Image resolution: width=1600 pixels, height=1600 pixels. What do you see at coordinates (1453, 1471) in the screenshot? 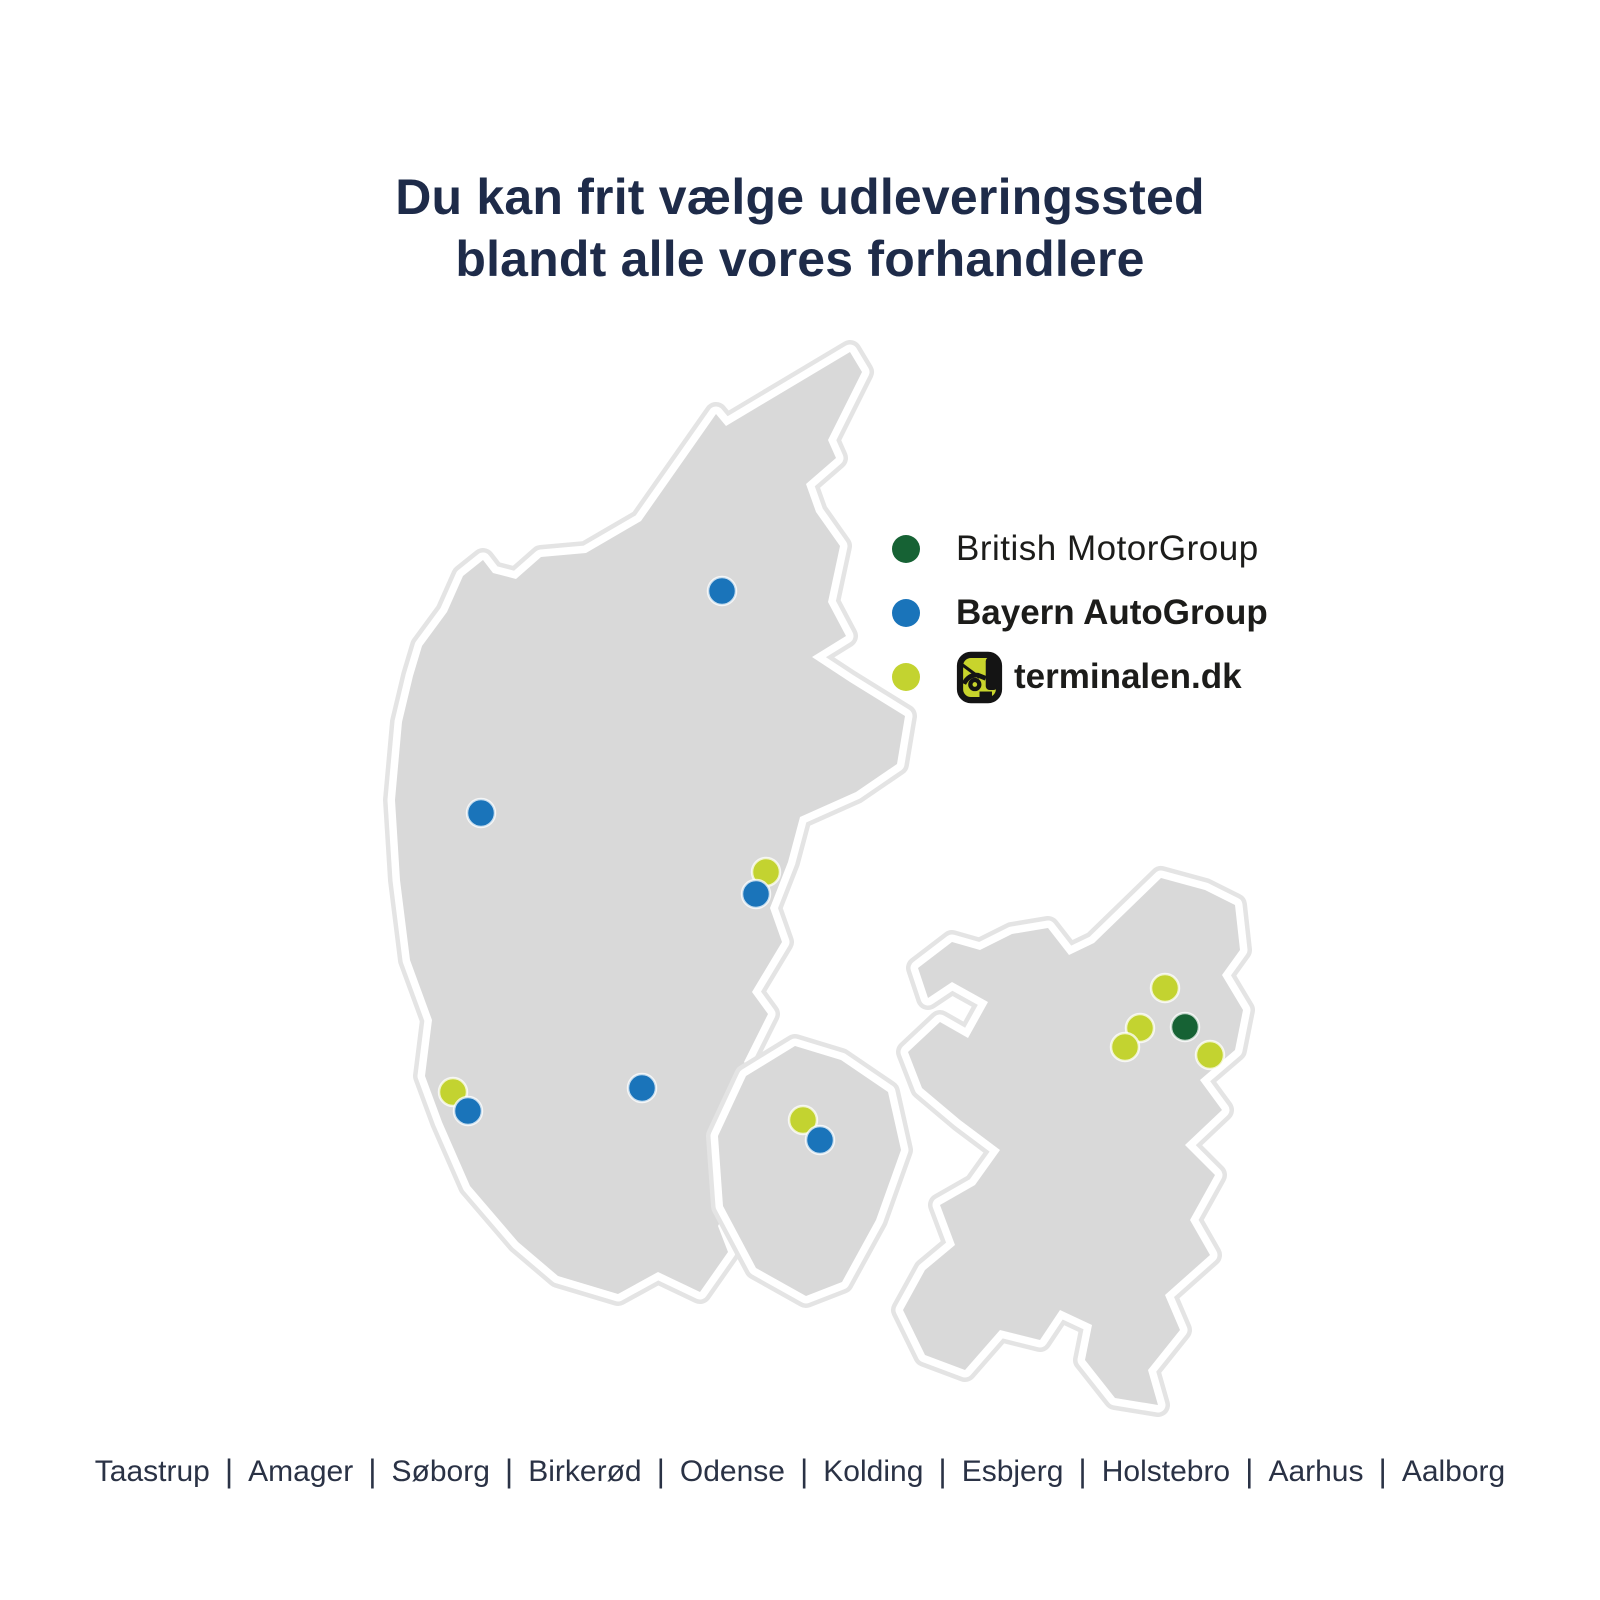
I see `footer-city: Aalborg` at bounding box center [1453, 1471].